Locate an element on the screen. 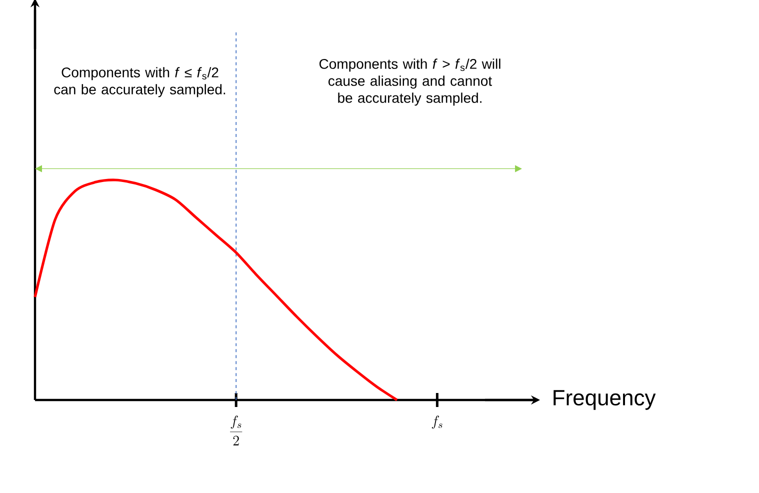  x-tick-label: $f_s$ is located at coordinates (437, 422).